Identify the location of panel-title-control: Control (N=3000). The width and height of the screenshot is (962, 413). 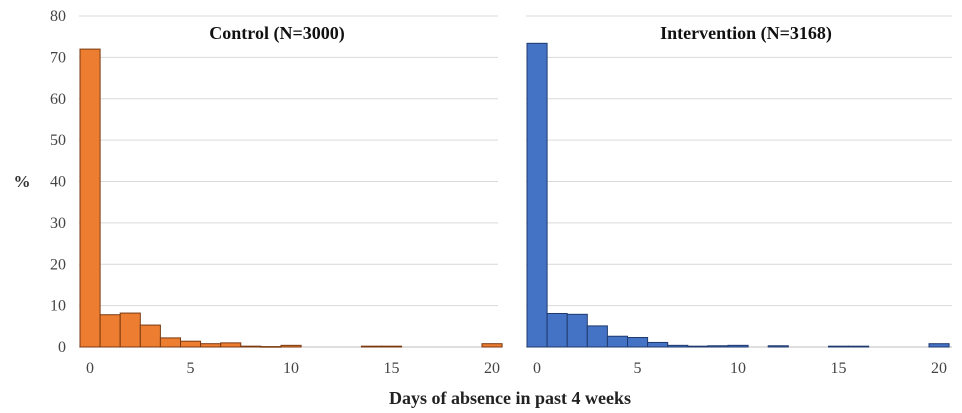
(276, 33).